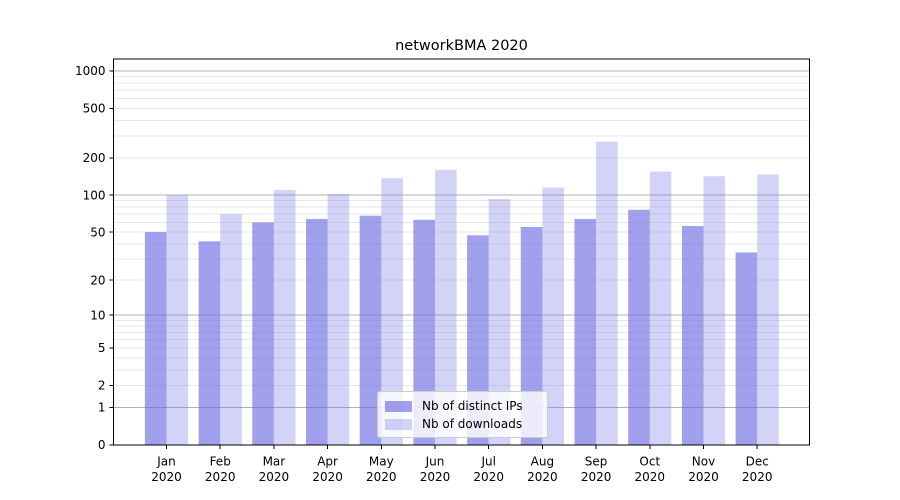  I want to click on bar-distinct-ips-jun, so click(424, 332).